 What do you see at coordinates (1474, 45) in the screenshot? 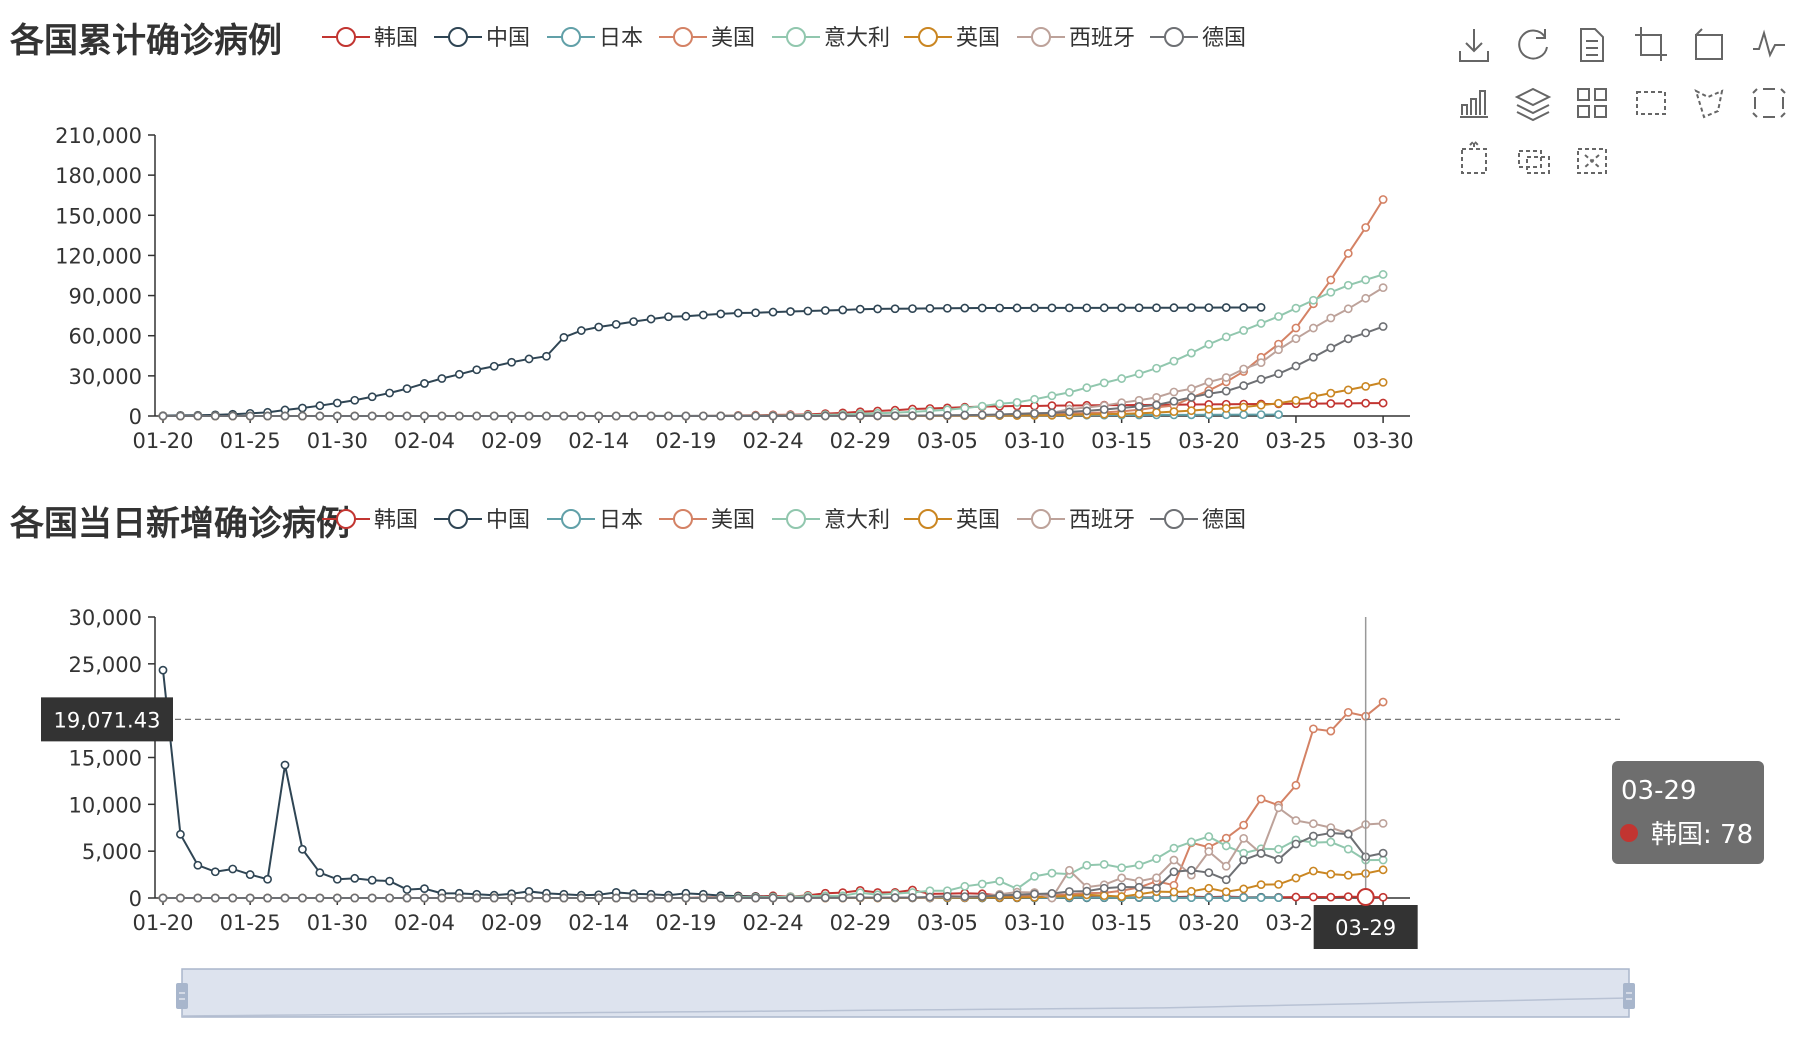
I see `download-icon` at bounding box center [1474, 45].